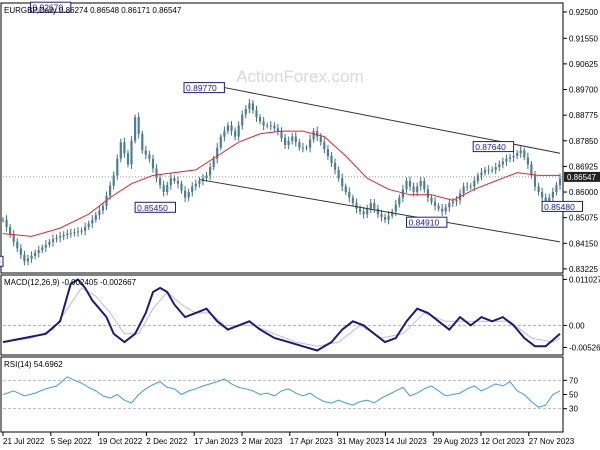  Describe the element at coordinates (312, 441) in the screenshot. I see `x-tick-label: 17 Apr 2023` at that location.